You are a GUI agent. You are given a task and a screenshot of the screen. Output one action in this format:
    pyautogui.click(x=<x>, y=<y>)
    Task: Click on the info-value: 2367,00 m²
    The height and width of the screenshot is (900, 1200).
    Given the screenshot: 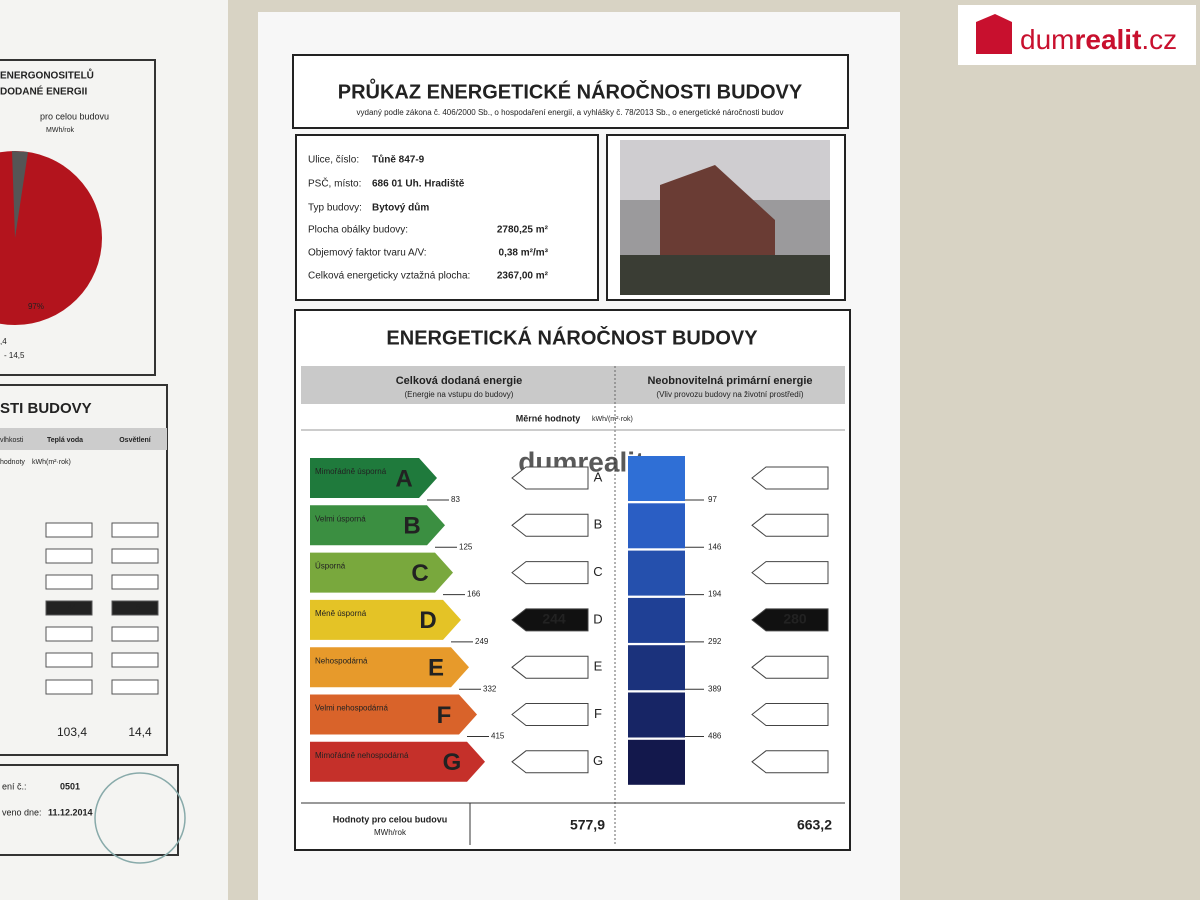 What is the action you would take?
    pyautogui.click(x=523, y=276)
    